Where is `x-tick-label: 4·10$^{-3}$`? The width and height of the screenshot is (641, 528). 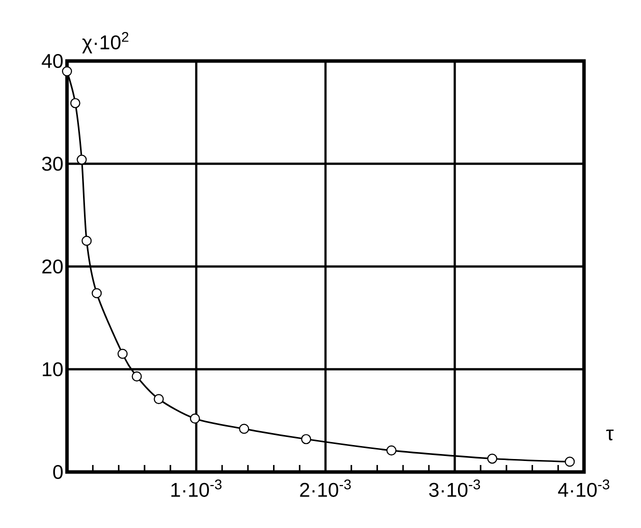
x-tick-label: 4·10$^{-3}$ is located at coordinates (584, 488).